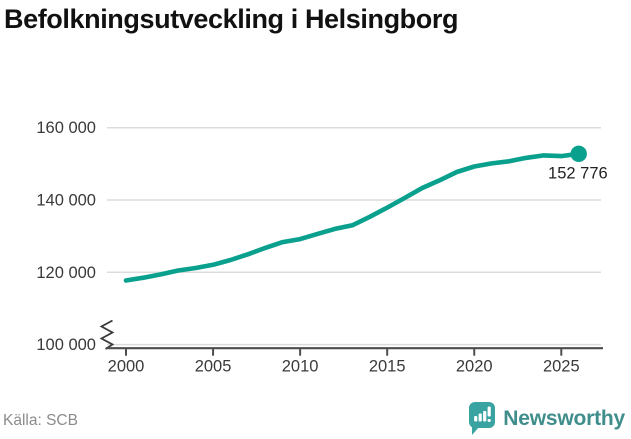 Image resolution: width=631 pixels, height=439 pixels. What do you see at coordinates (578, 154) in the screenshot?
I see `latest-point-marker` at bounding box center [578, 154].